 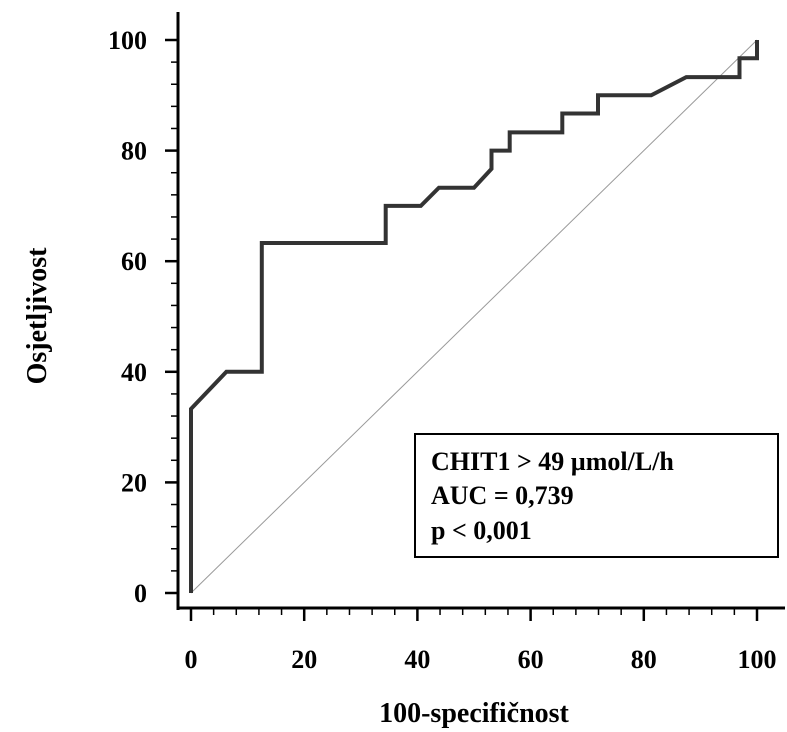 What do you see at coordinates (644, 659) in the screenshot?
I see `x-tick-label: 80` at bounding box center [644, 659].